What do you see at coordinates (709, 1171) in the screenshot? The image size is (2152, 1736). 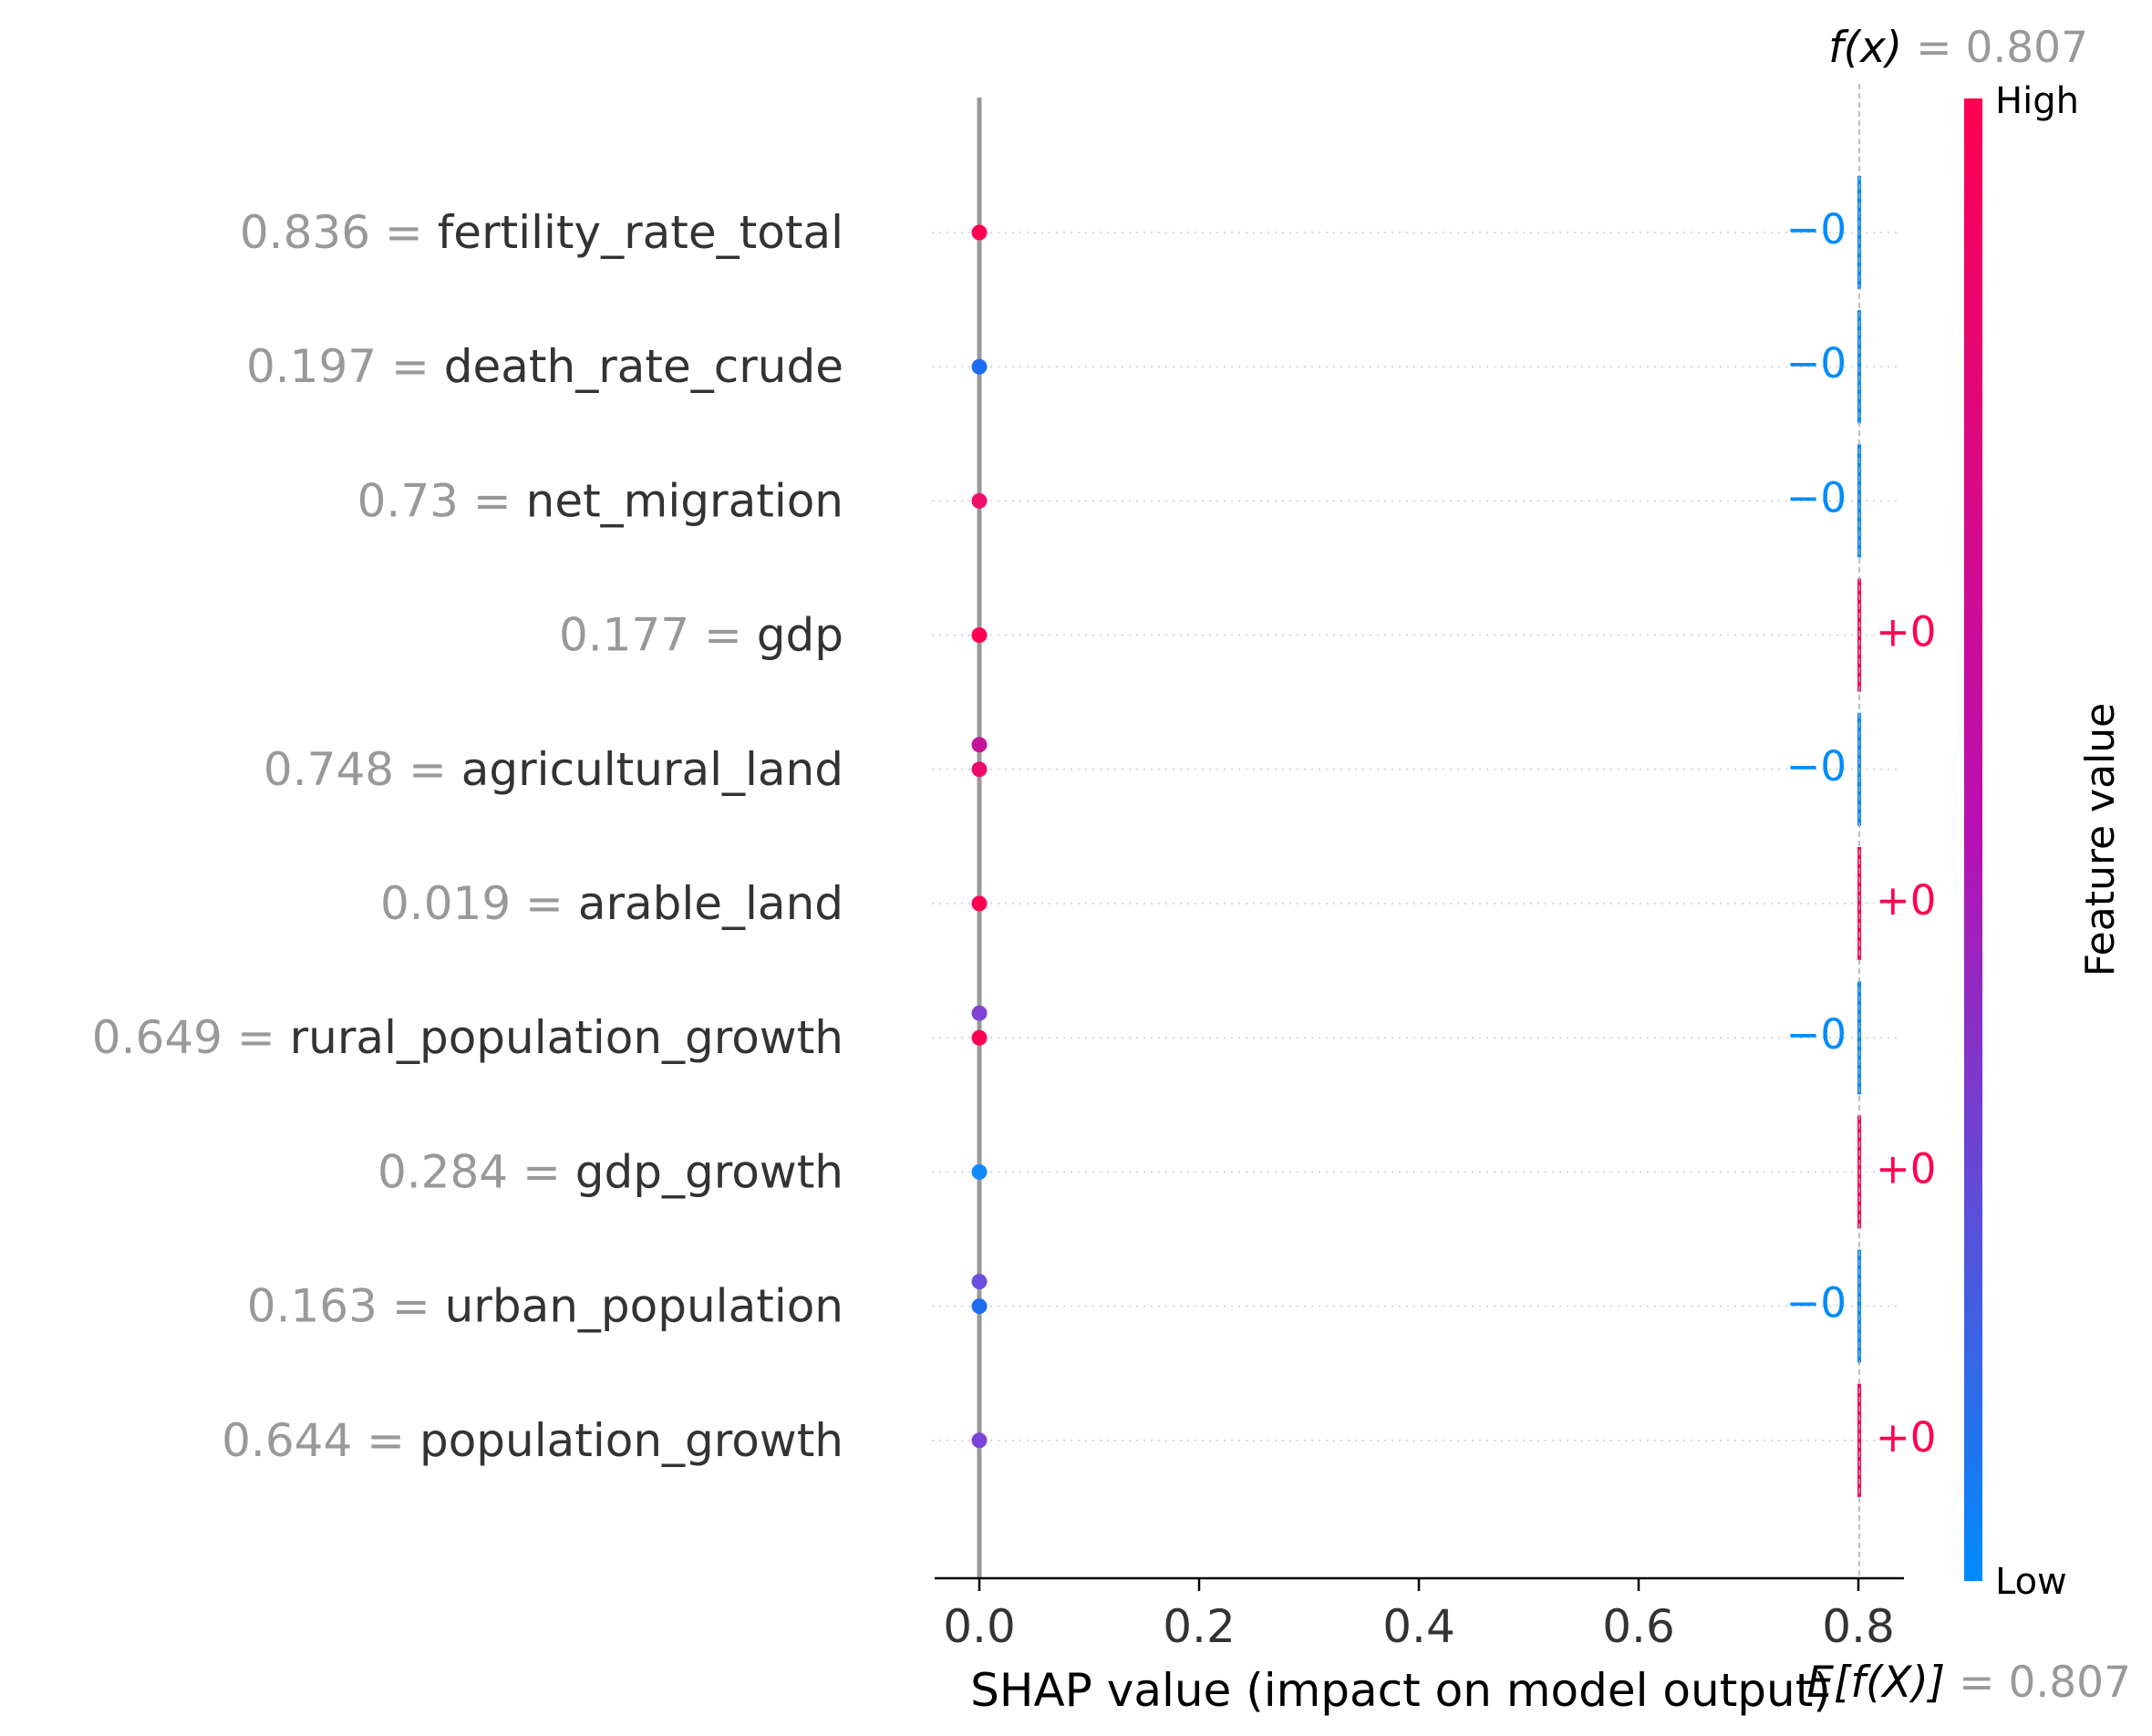 I see `feature-name: gdp_growth` at bounding box center [709, 1171].